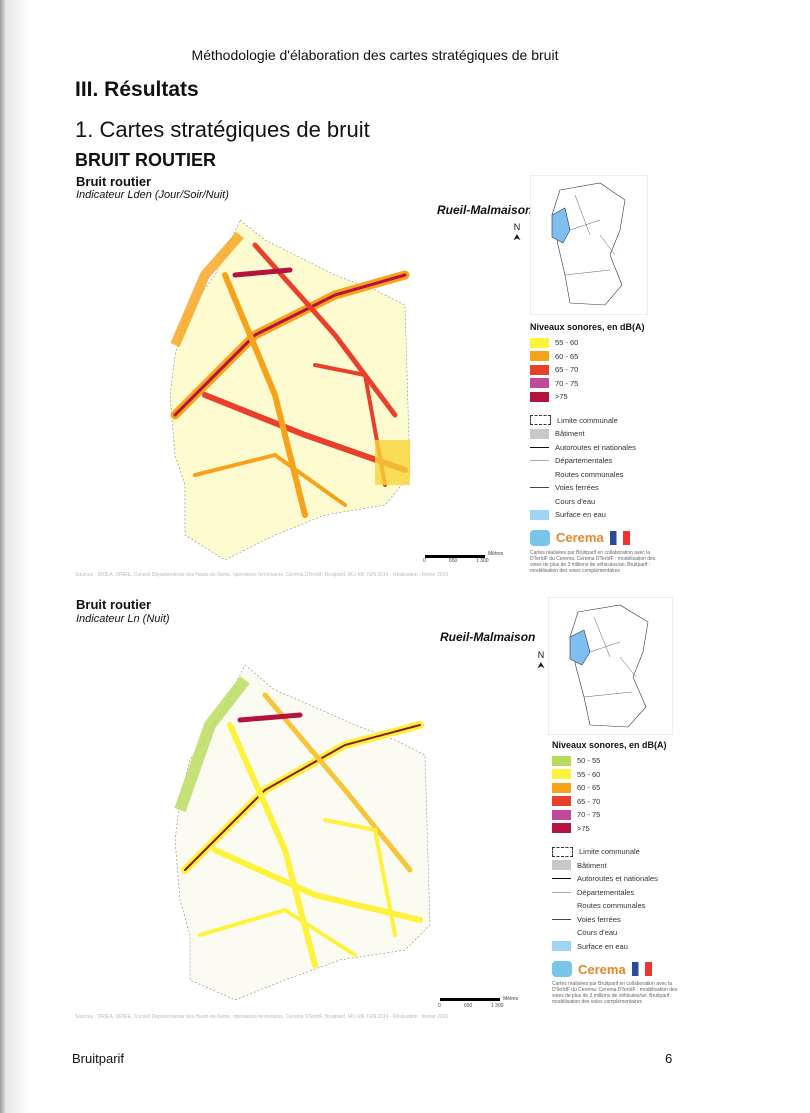  I want to click on map1-city: Rueil-Malmaison, so click(485, 210).